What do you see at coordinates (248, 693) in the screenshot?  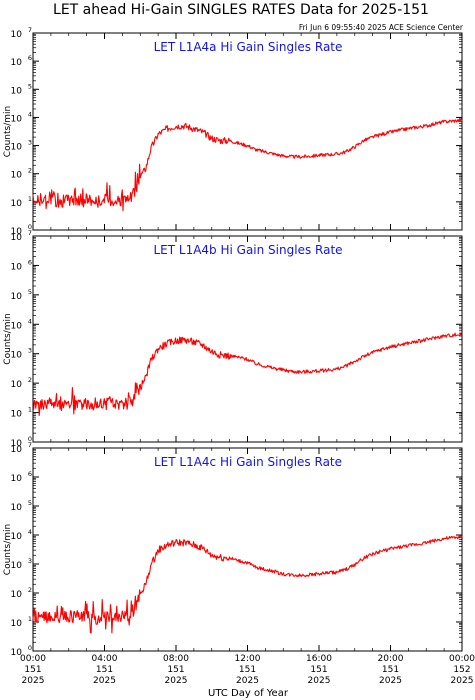 I see `x-axis-label: UTC Day of Year` at bounding box center [248, 693].